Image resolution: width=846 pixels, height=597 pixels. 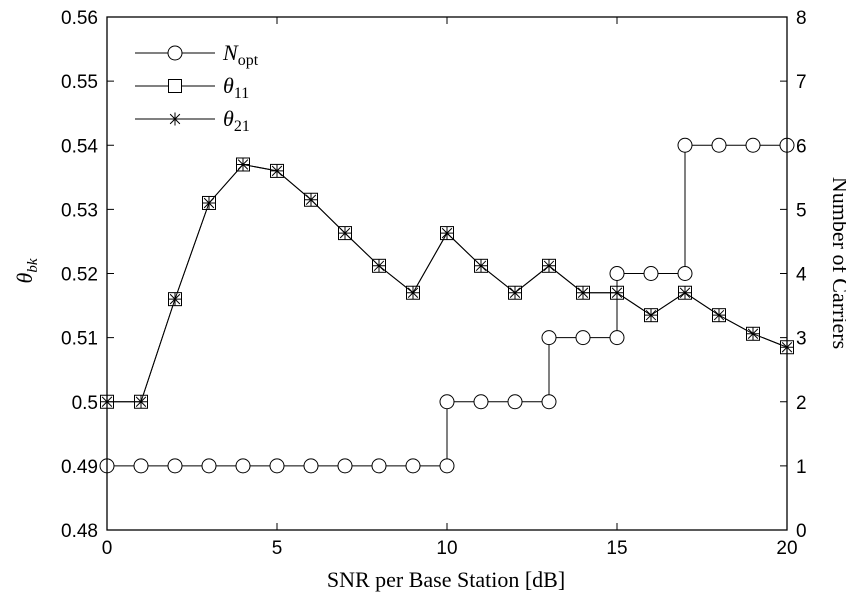 I want to click on legend-label-theta11: θ11, so click(x=236, y=87).